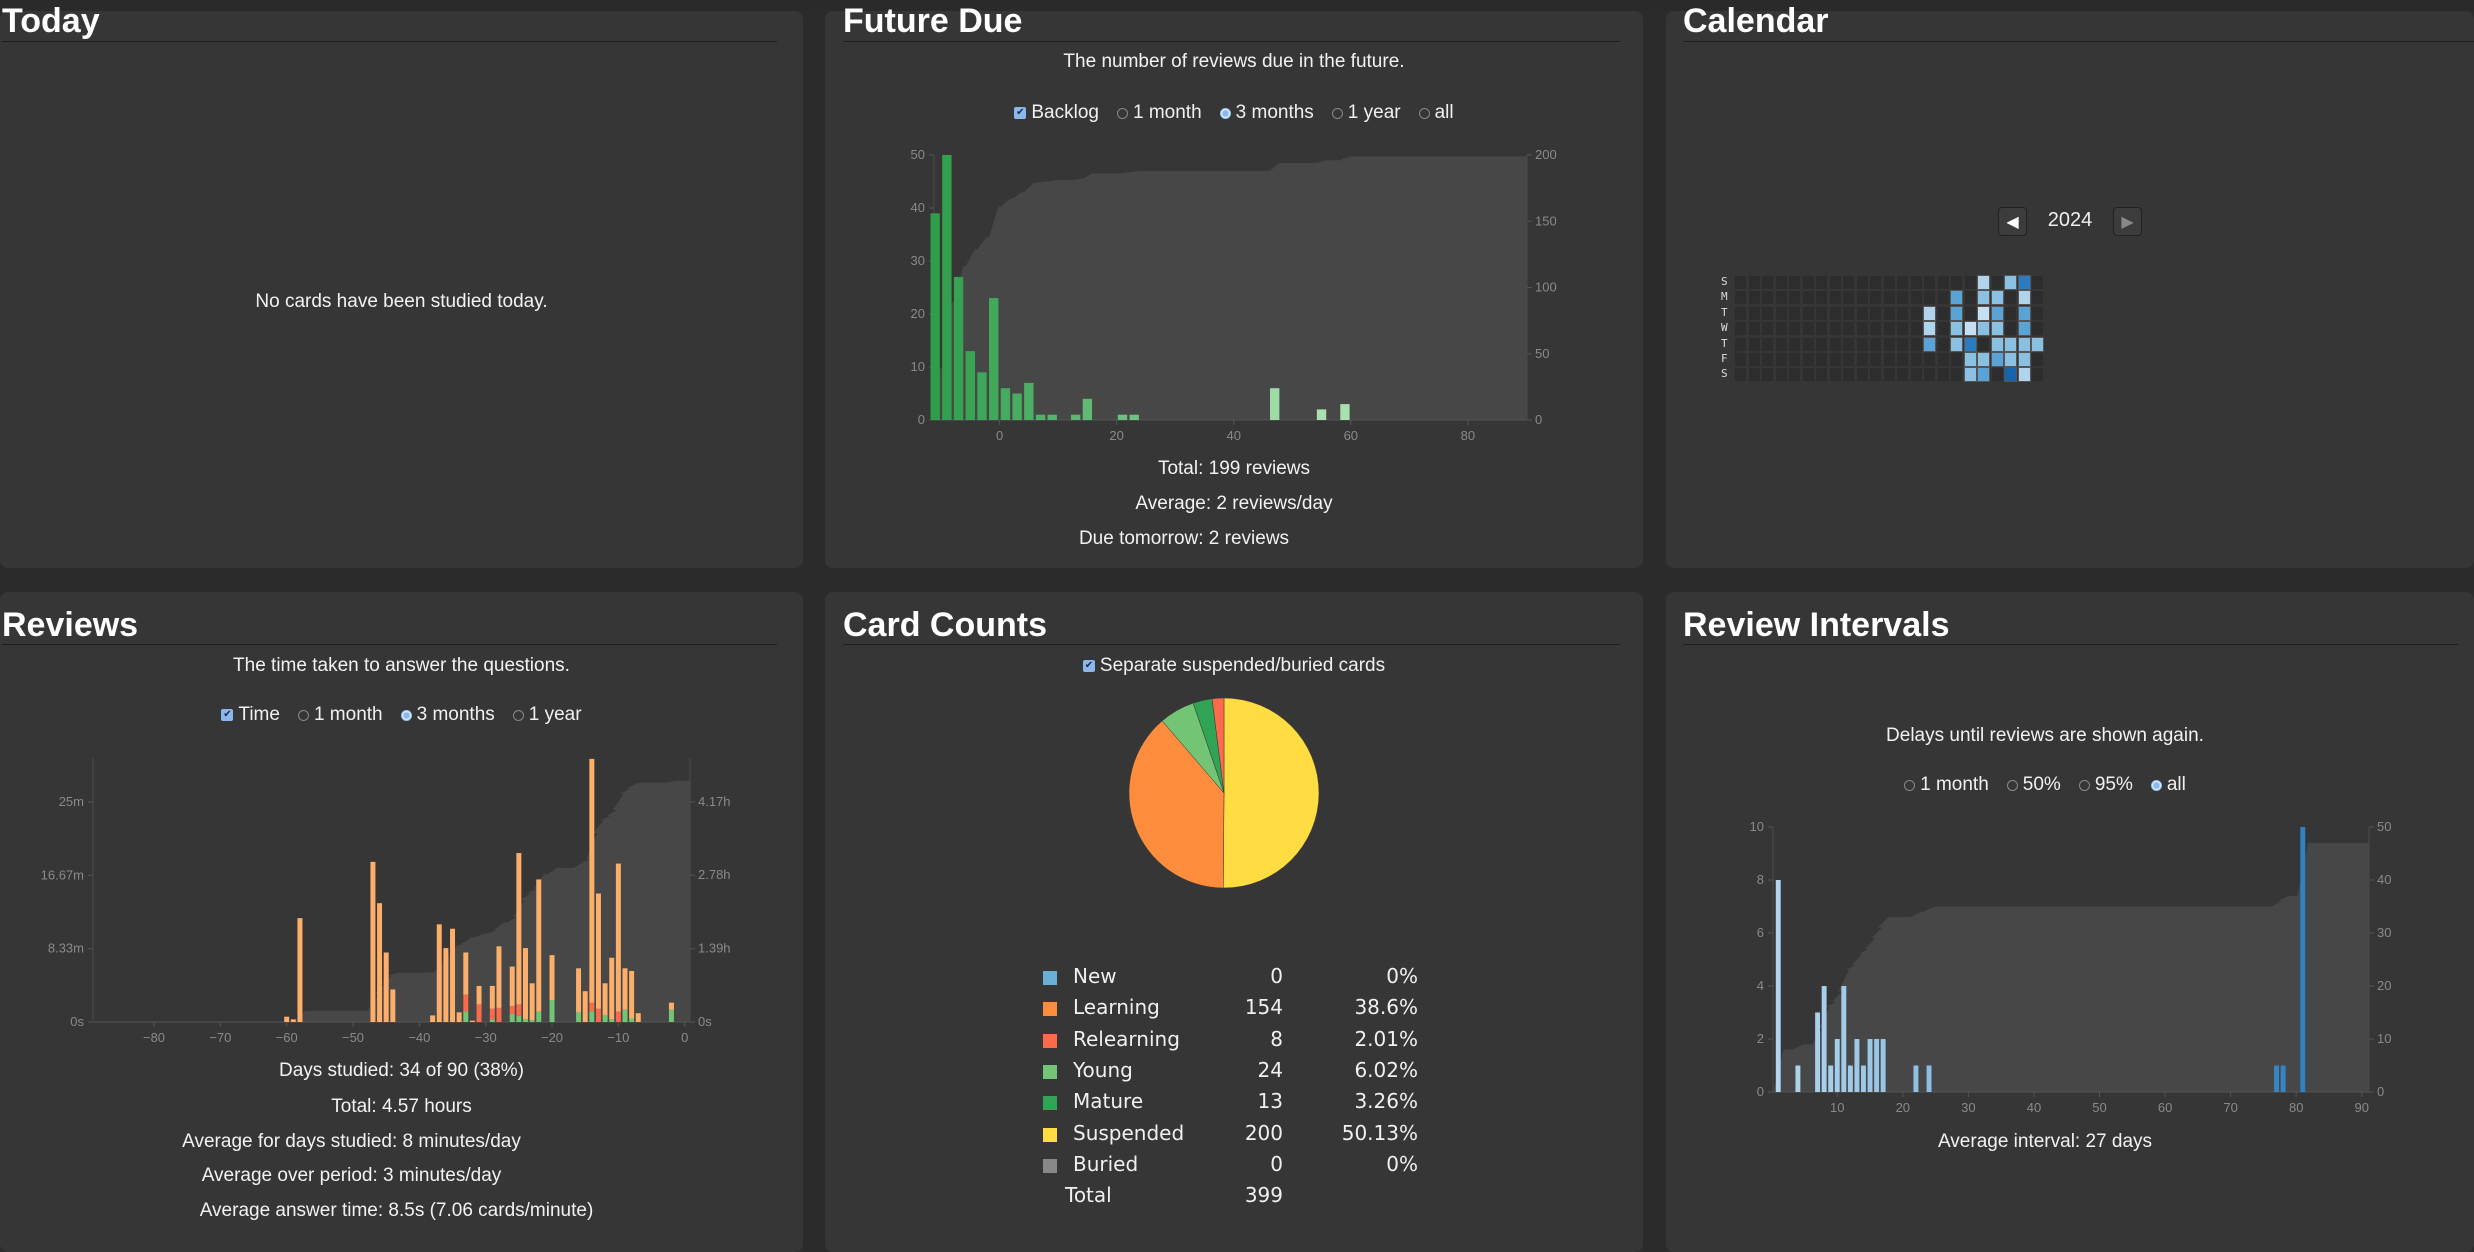 Image resolution: width=2474 pixels, height=1252 pixels. Describe the element at coordinates (2012, 221) in the screenshot. I see `prev-year-button: ◀` at that location.